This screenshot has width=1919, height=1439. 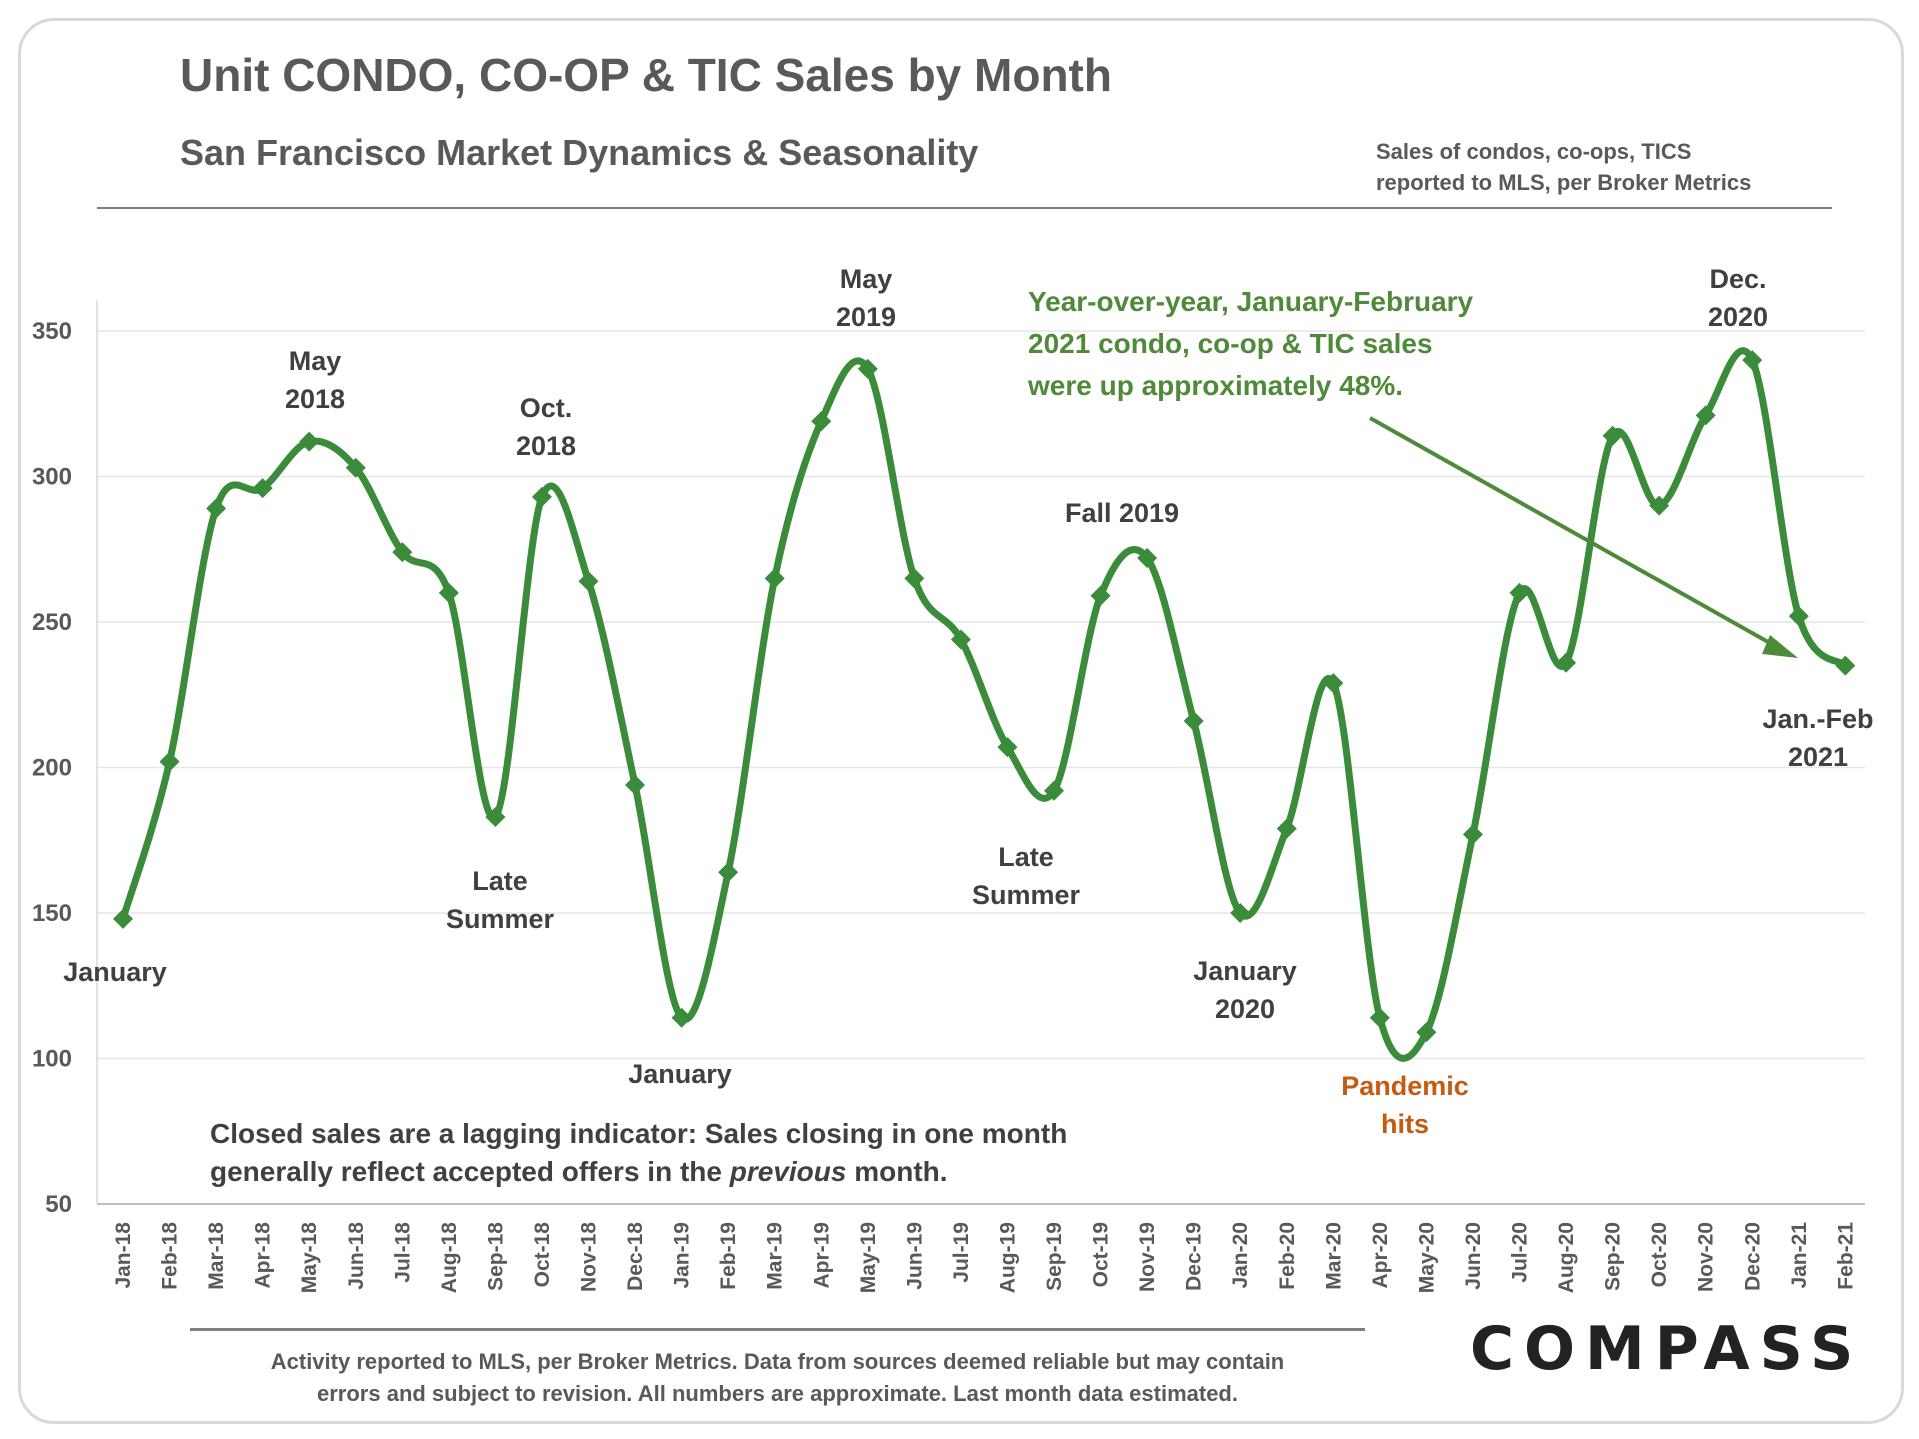 I want to click on x-tick-label: Jun-18, so click(x=356, y=1256).